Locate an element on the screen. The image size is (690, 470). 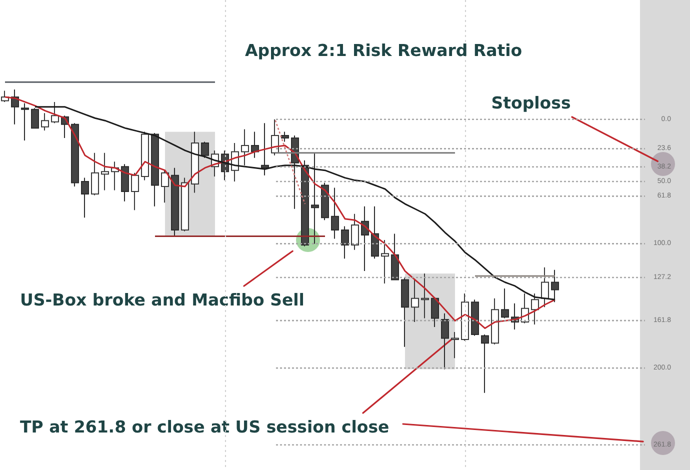
text: Approx 2:1 Risk Reward Ratio is located at coordinates (383, 50).